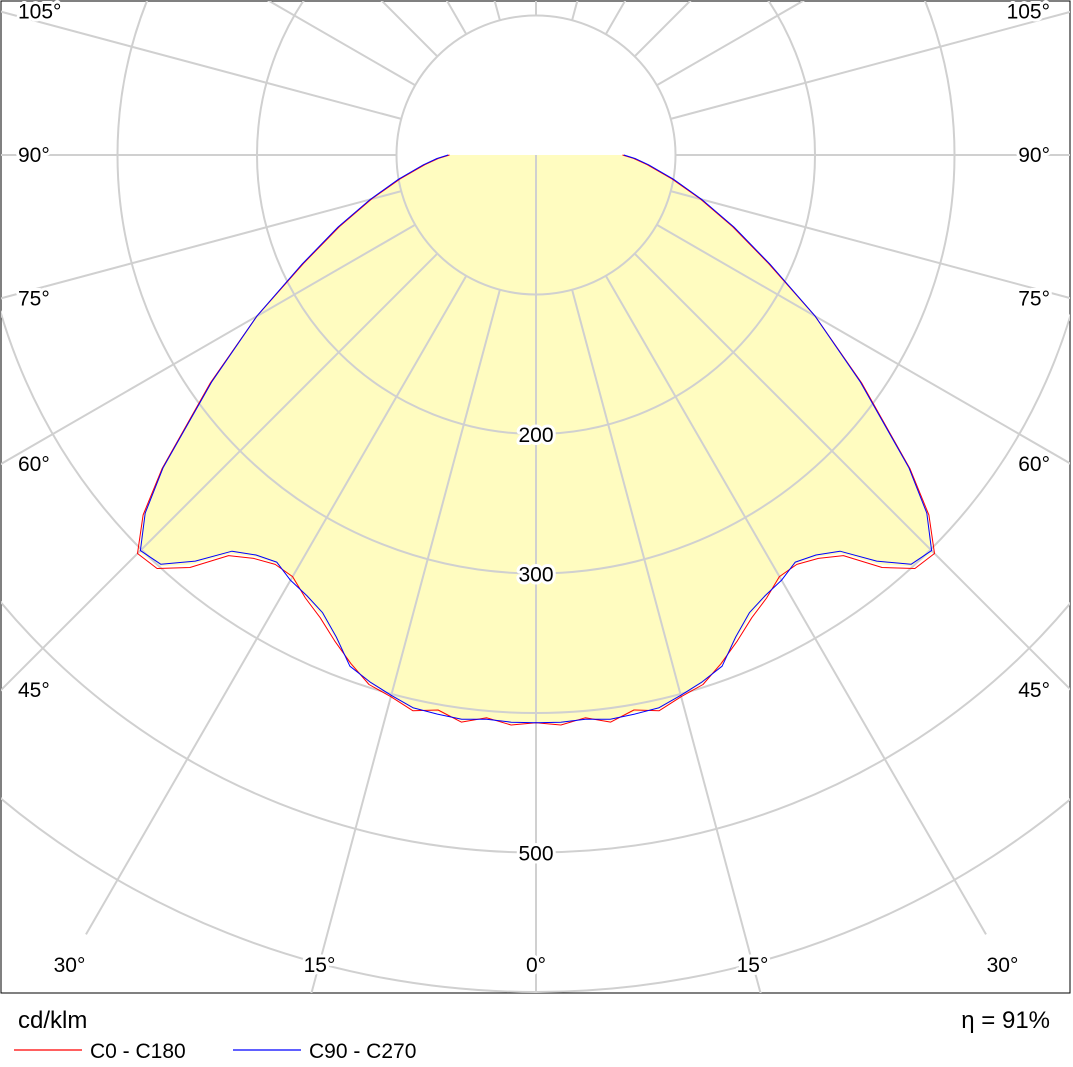  I want to click on angle-label-105-left: 105°, so click(39, 12).